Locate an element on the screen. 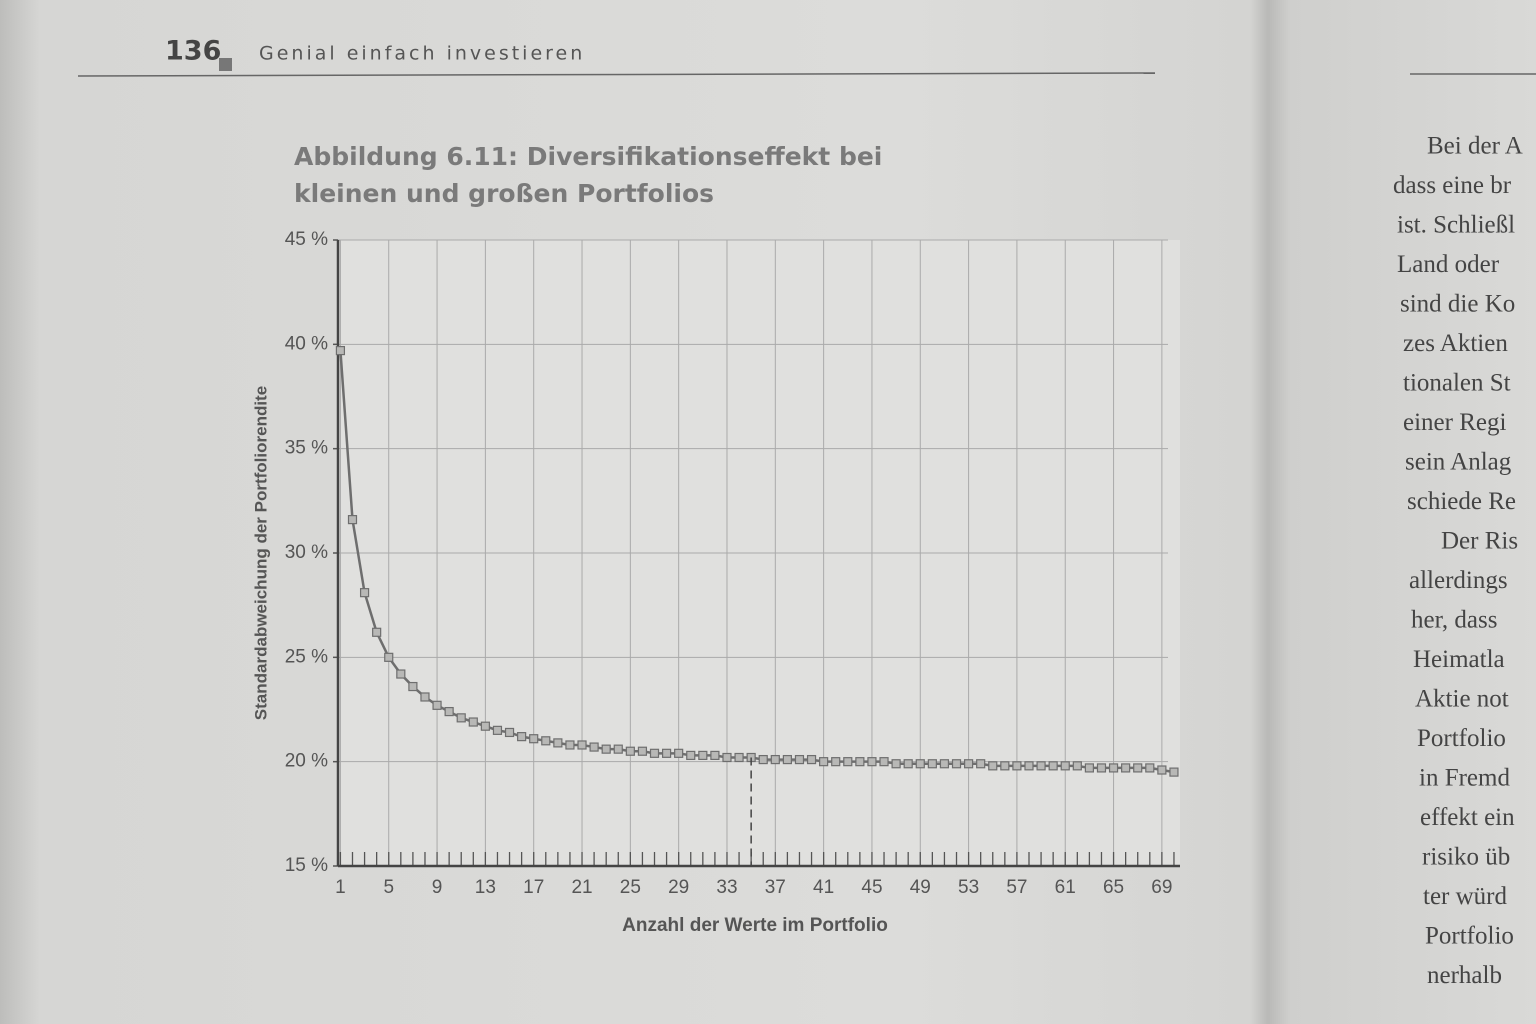 This screenshot has height=1024, width=1536. body-text-line: sein Anlag is located at coordinates (1458, 462).